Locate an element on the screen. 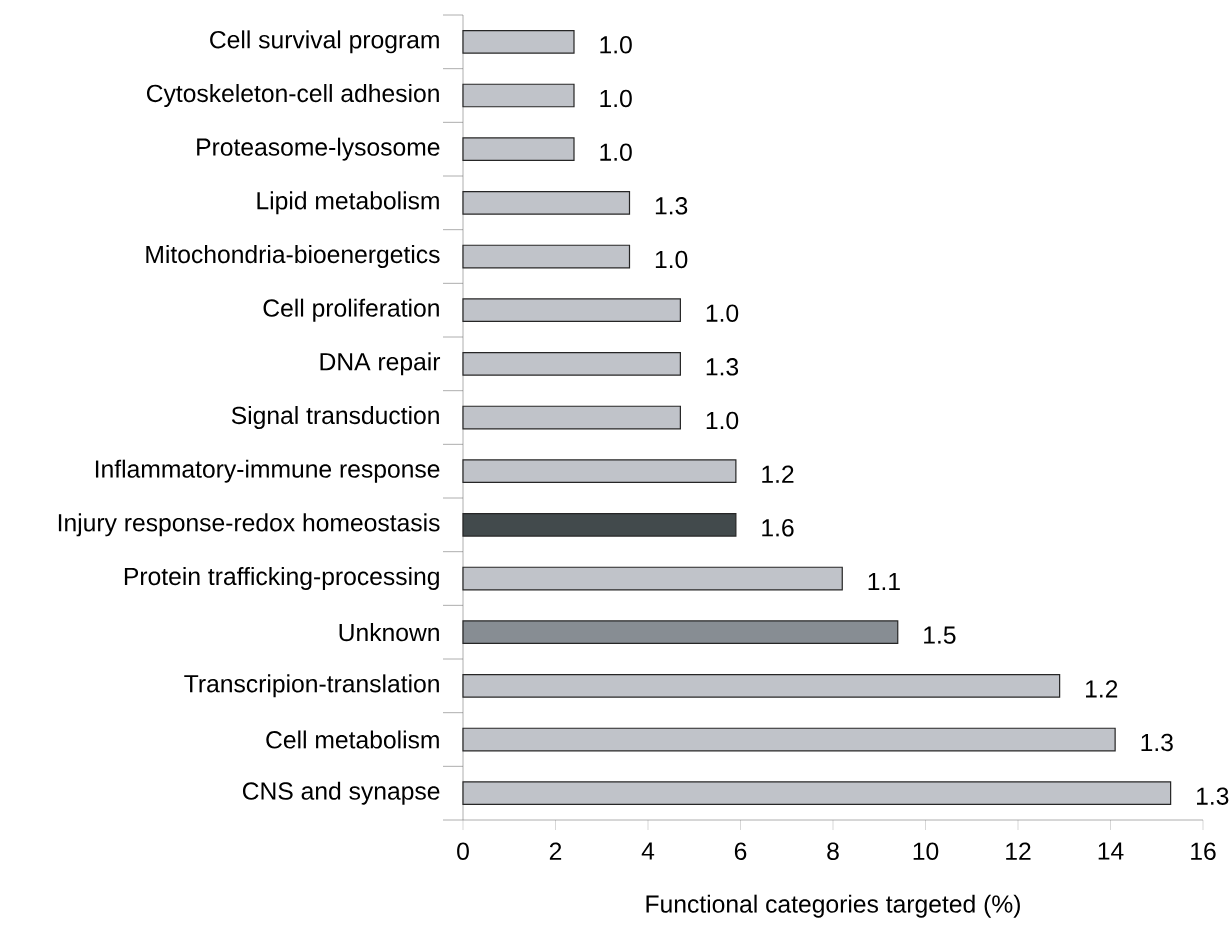 This screenshot has width=1231, height=939. x-tick-label: 2 is located at coordinates (555, 851).